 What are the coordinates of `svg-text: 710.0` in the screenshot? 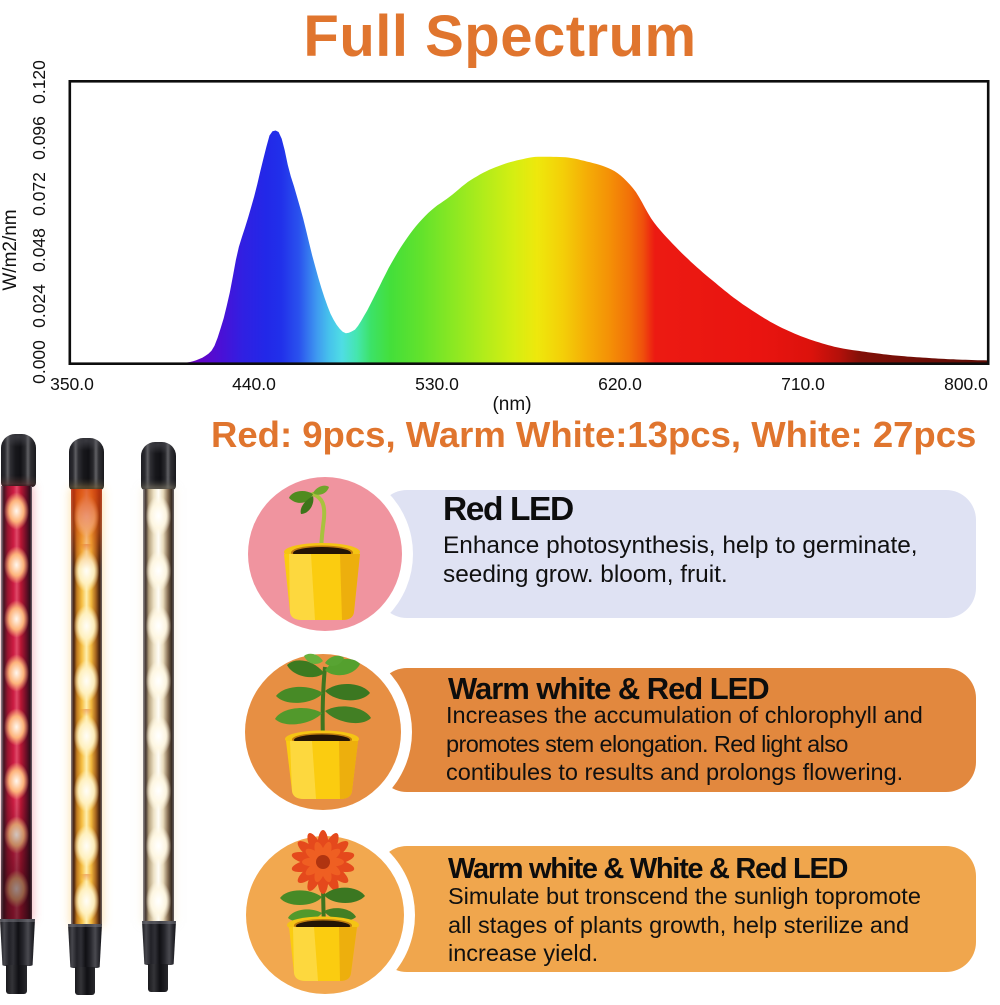 It's located at (803, 384).